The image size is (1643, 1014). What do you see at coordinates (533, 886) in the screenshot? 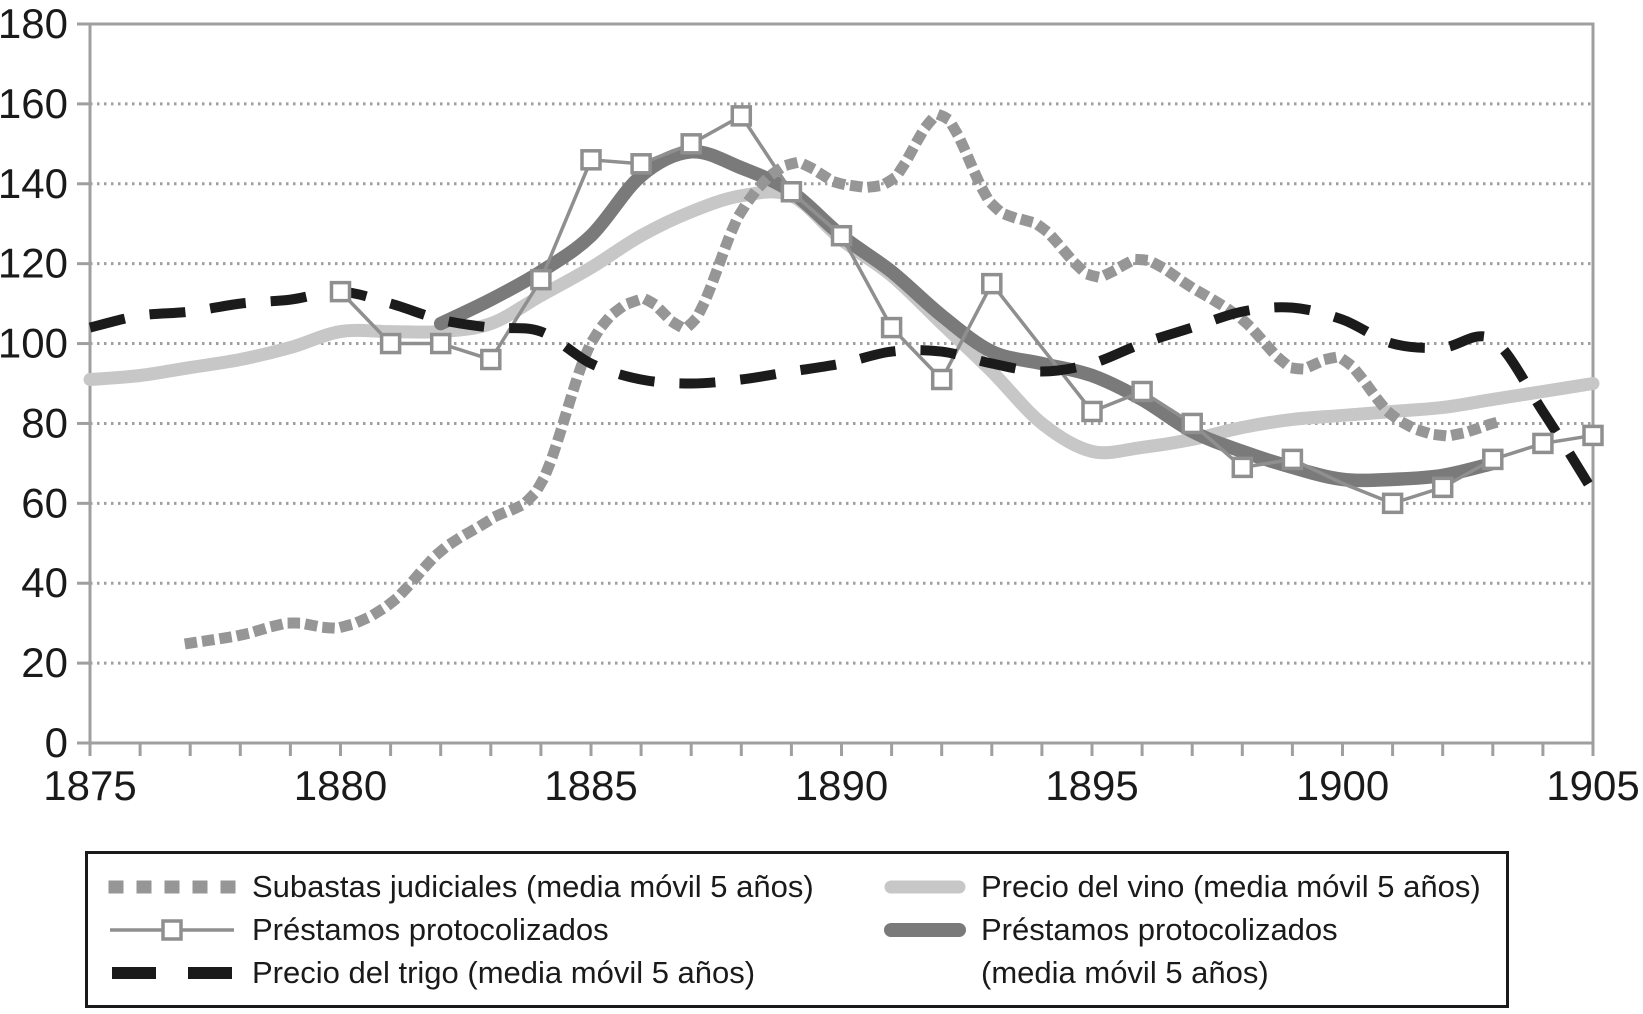
I see `legend-label-subastas: Subastas judiciales (media móvil 5 años)` at bounding box center [533, 886].